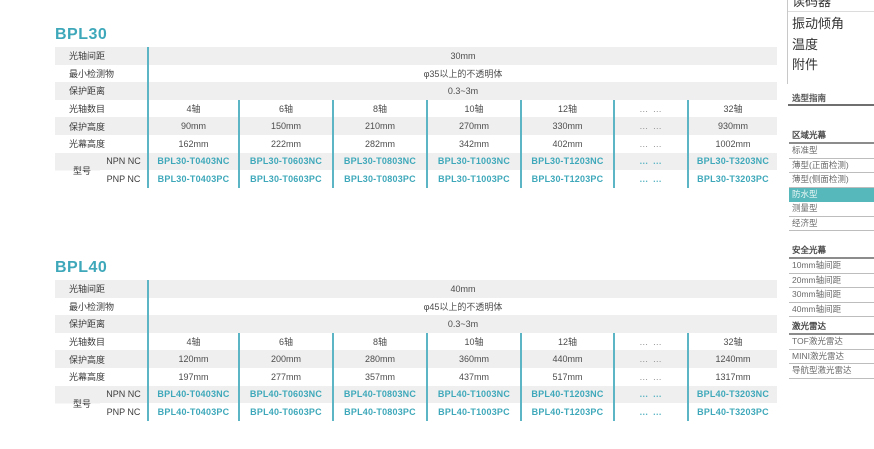 The height and width of the screenshot is (449, 874). Describe the element at coordinates (87, 342) in the screenshot. I see `row-label-axes: 光轴数目` at that location.